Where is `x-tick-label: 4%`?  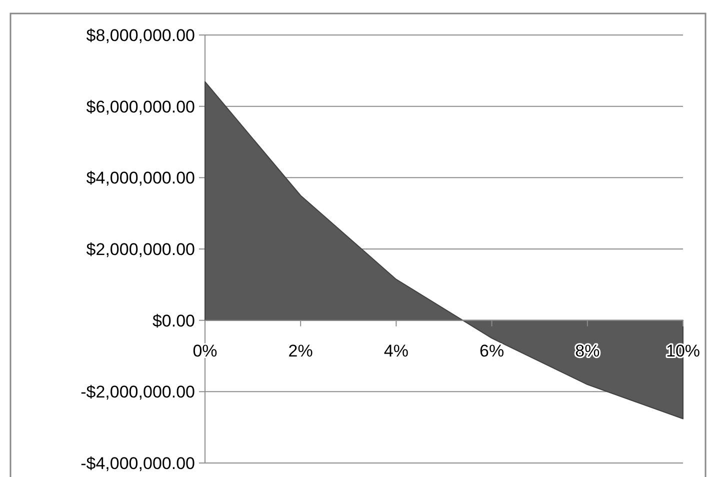
x-tick-label: 4% is located at coordinates (396, 350).